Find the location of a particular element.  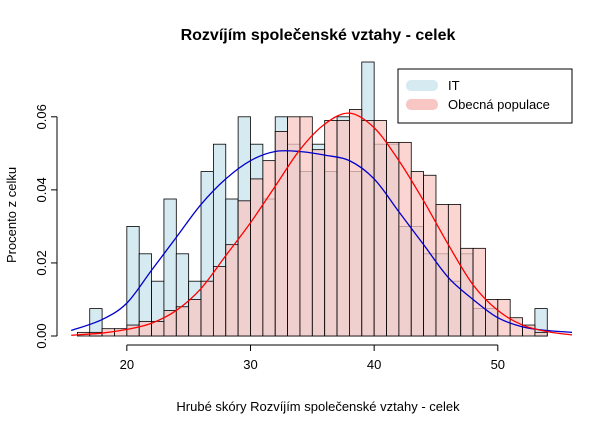

y-tick-label: 0.02 is located at coordinates (41, 262).